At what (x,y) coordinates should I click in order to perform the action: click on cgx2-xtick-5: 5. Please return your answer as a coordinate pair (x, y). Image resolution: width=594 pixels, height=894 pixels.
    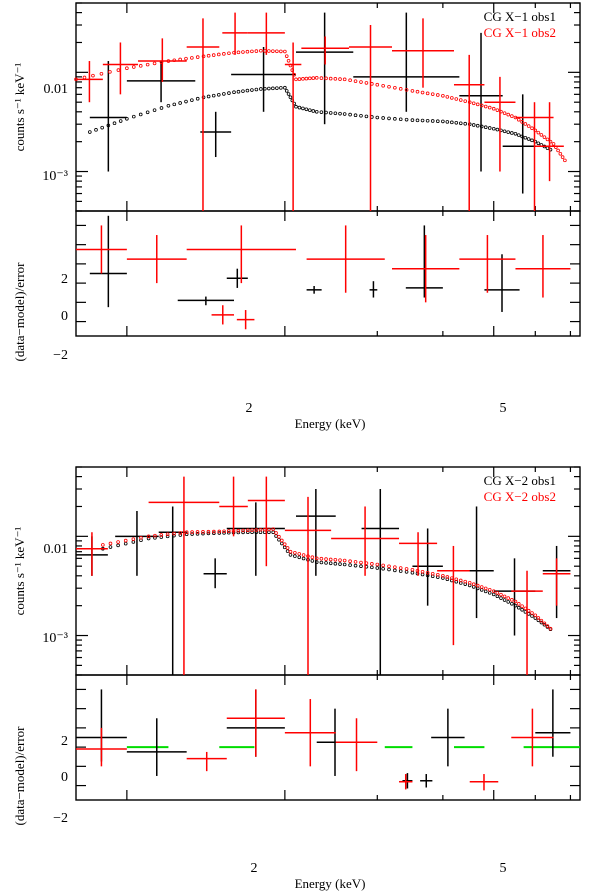
    Looking at the image, I should click on (503, 868).